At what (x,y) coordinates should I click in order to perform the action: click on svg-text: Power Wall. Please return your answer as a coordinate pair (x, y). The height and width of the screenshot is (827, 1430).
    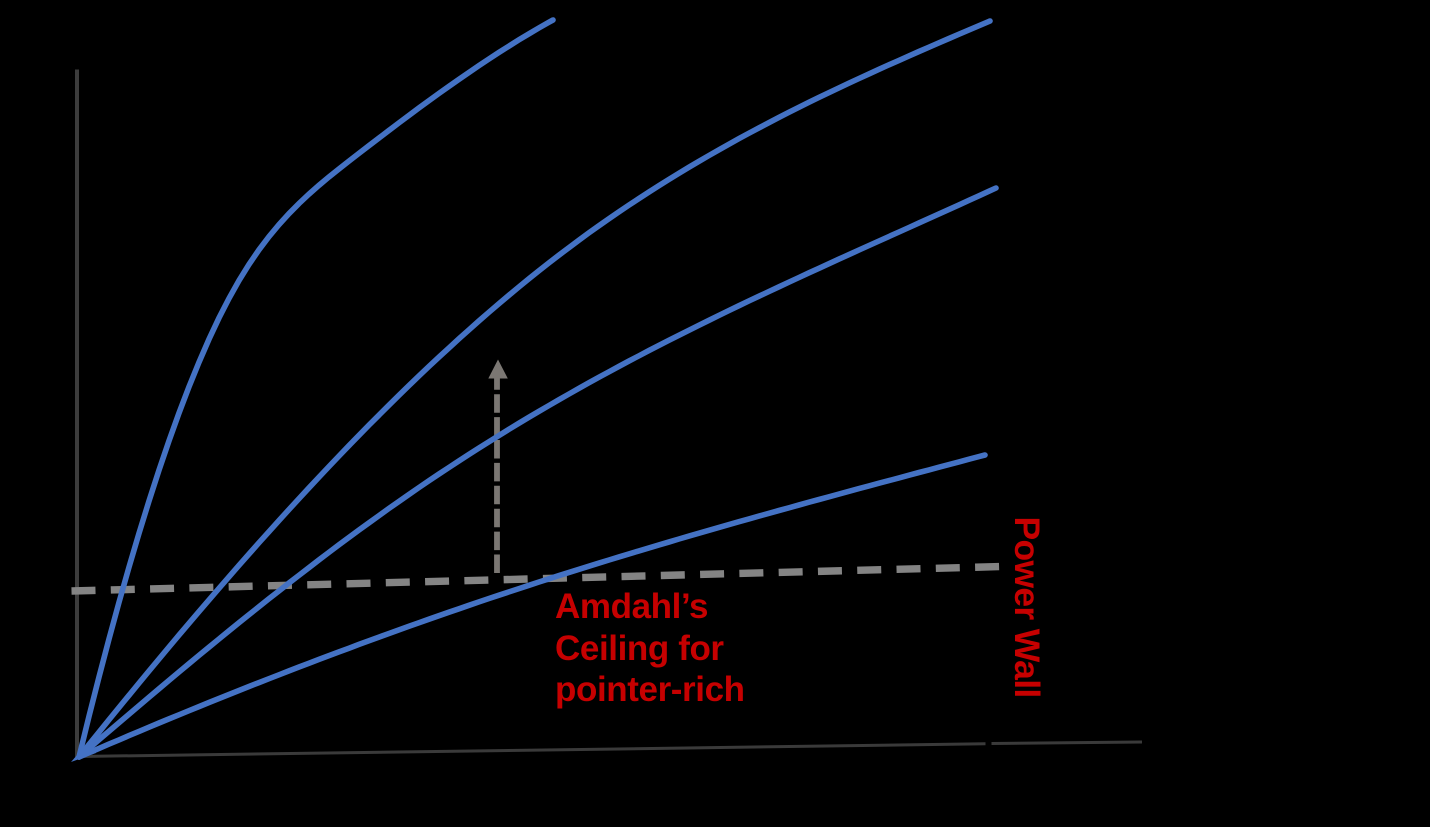
    Looking at the image, I should click on (1027, 607).